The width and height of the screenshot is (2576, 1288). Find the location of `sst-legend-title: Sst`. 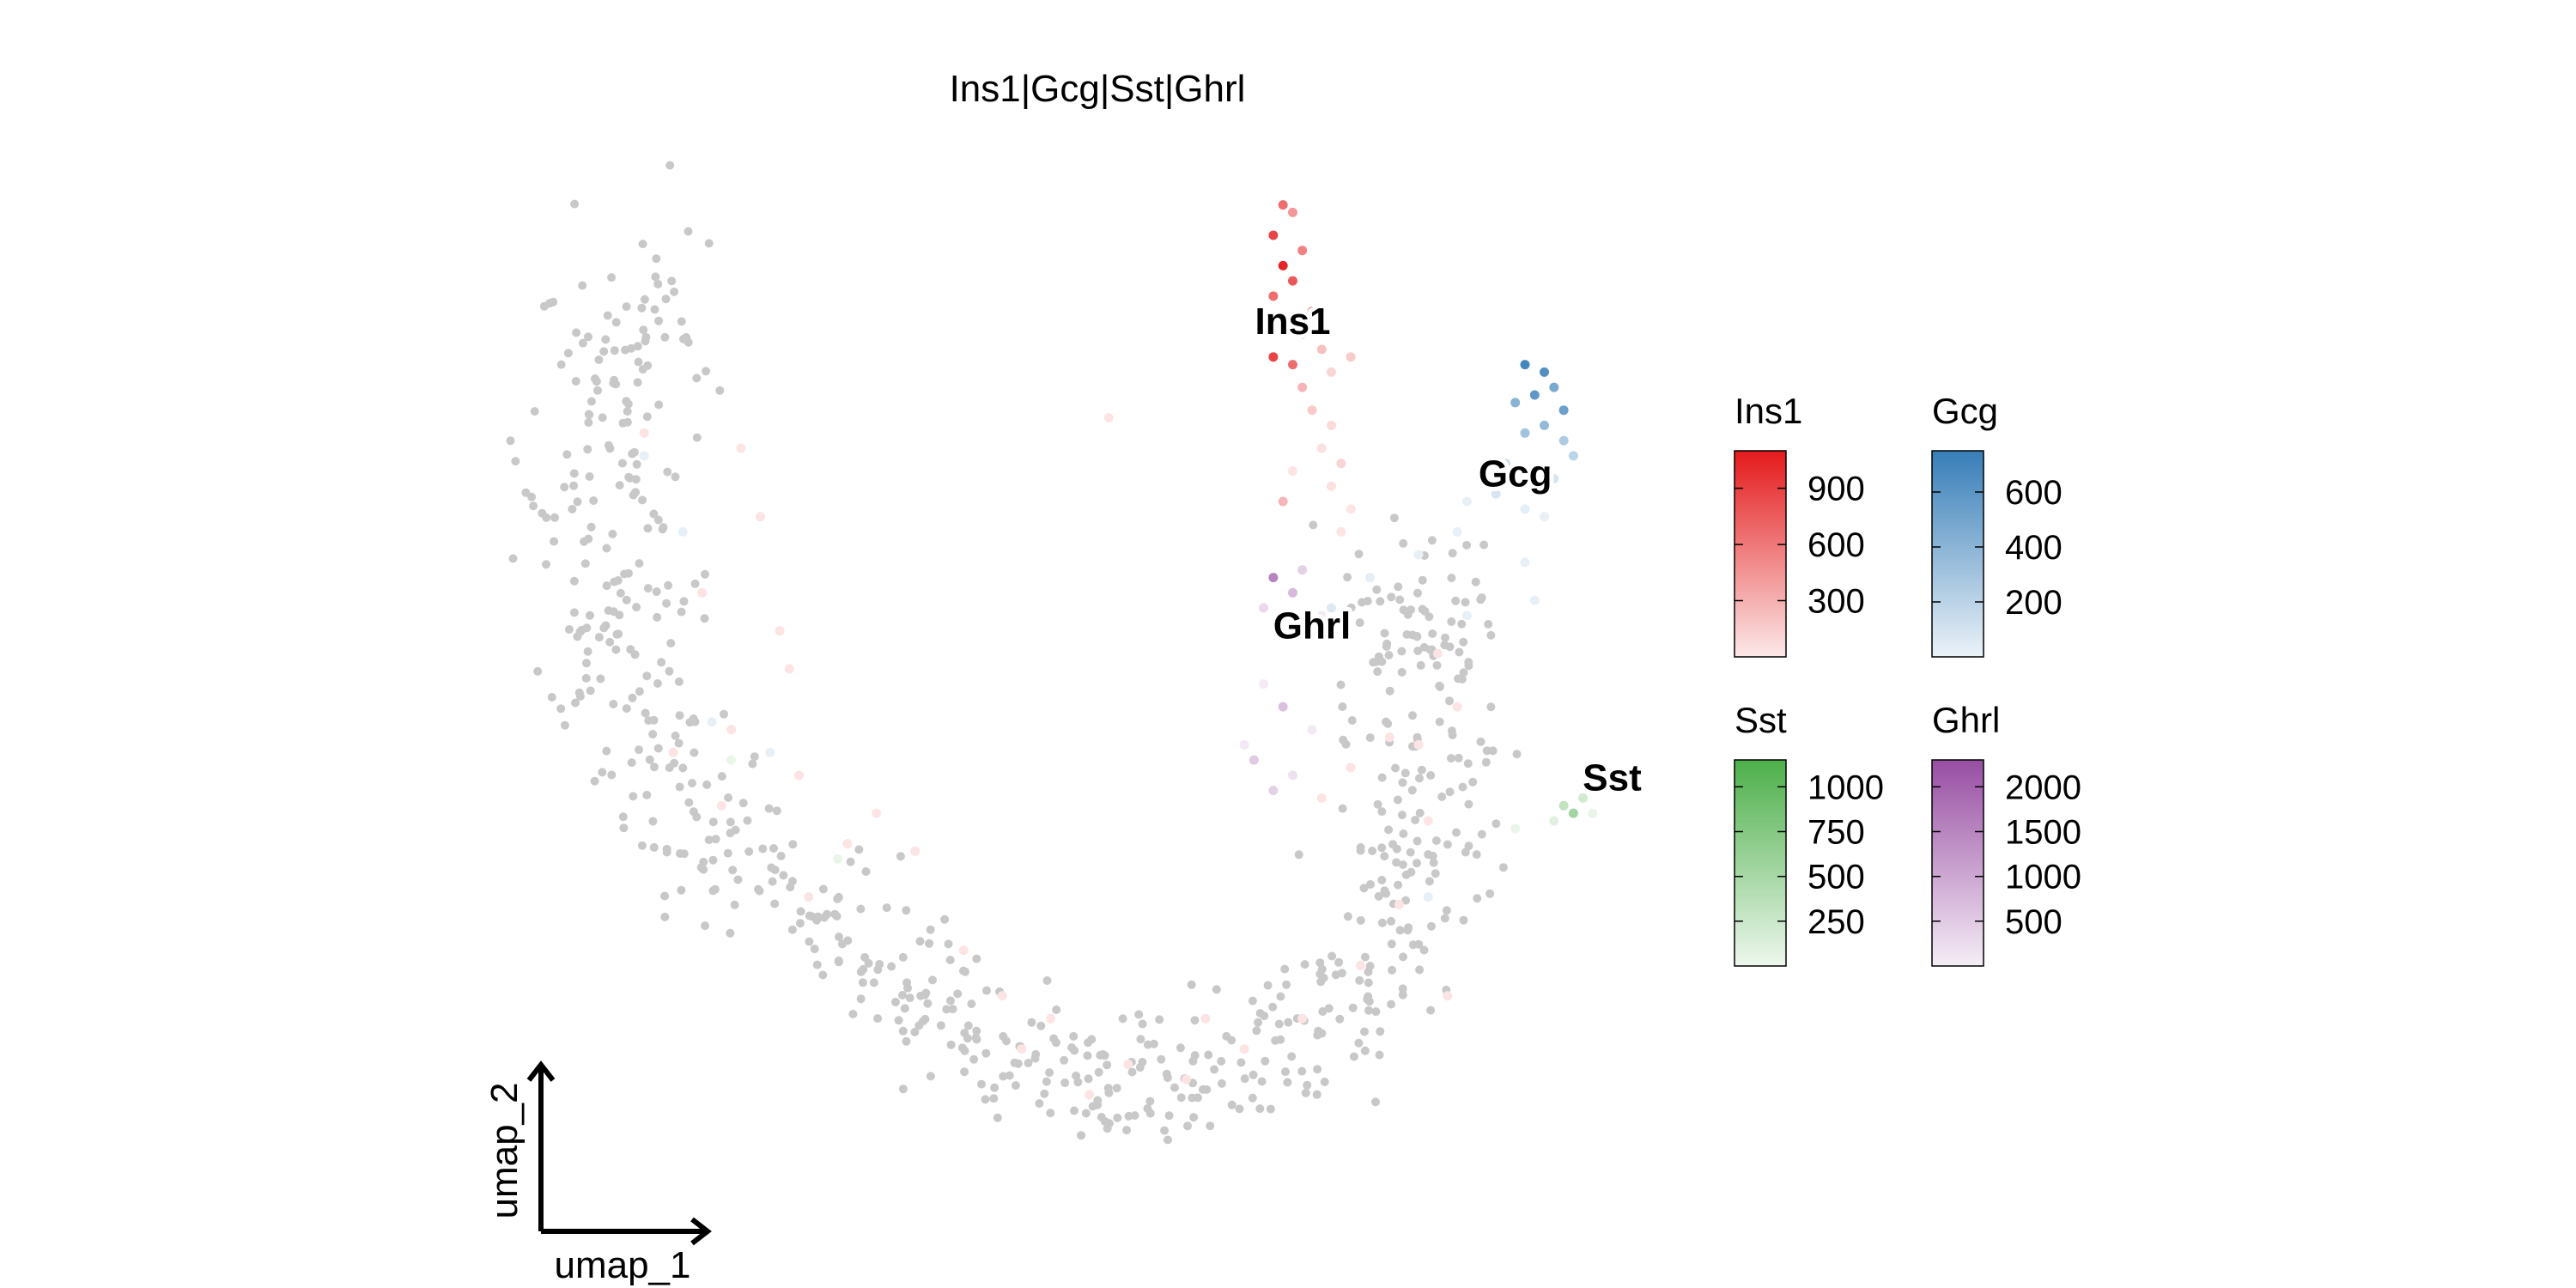

sst-legend-title: Sst is located at coordinates (1761, 720).